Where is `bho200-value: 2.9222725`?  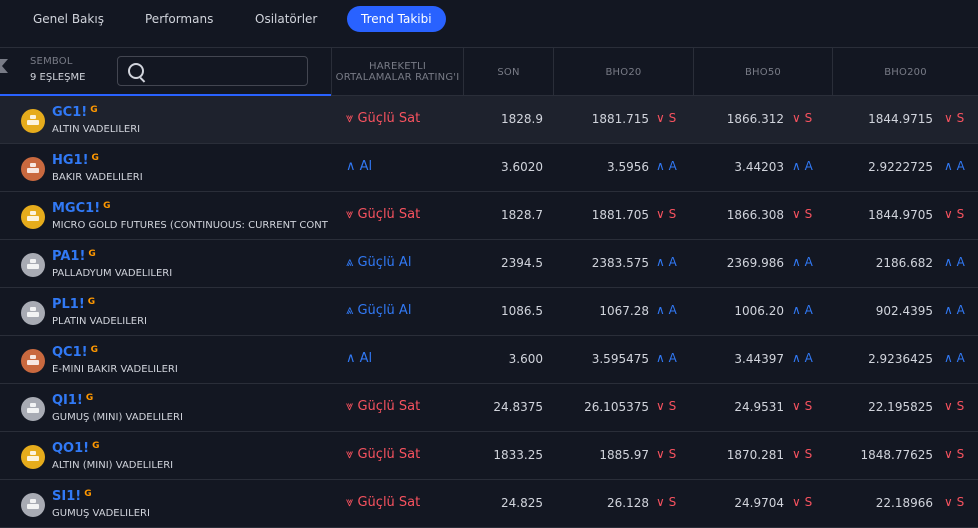
bho200-value: 2.9222725 is located at coordinates (900, 167).